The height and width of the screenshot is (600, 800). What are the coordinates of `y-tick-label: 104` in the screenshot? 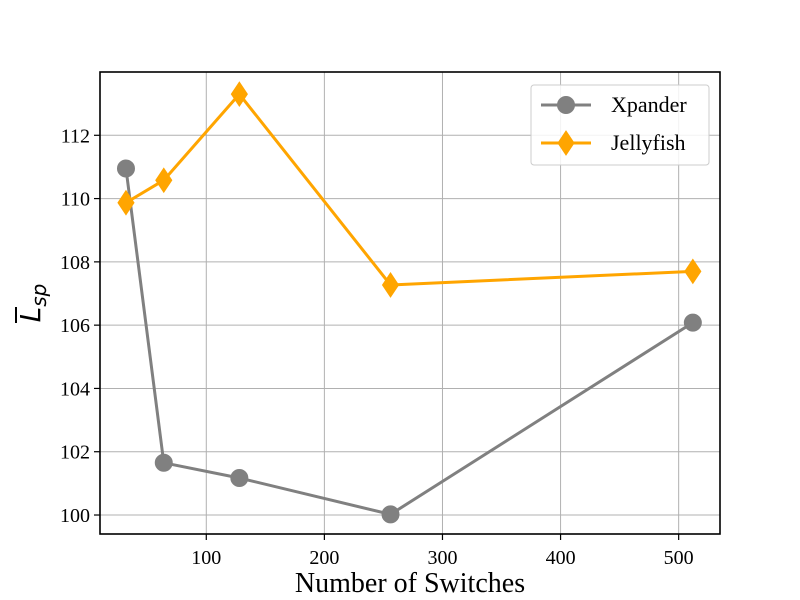 It's located at (75, 389).